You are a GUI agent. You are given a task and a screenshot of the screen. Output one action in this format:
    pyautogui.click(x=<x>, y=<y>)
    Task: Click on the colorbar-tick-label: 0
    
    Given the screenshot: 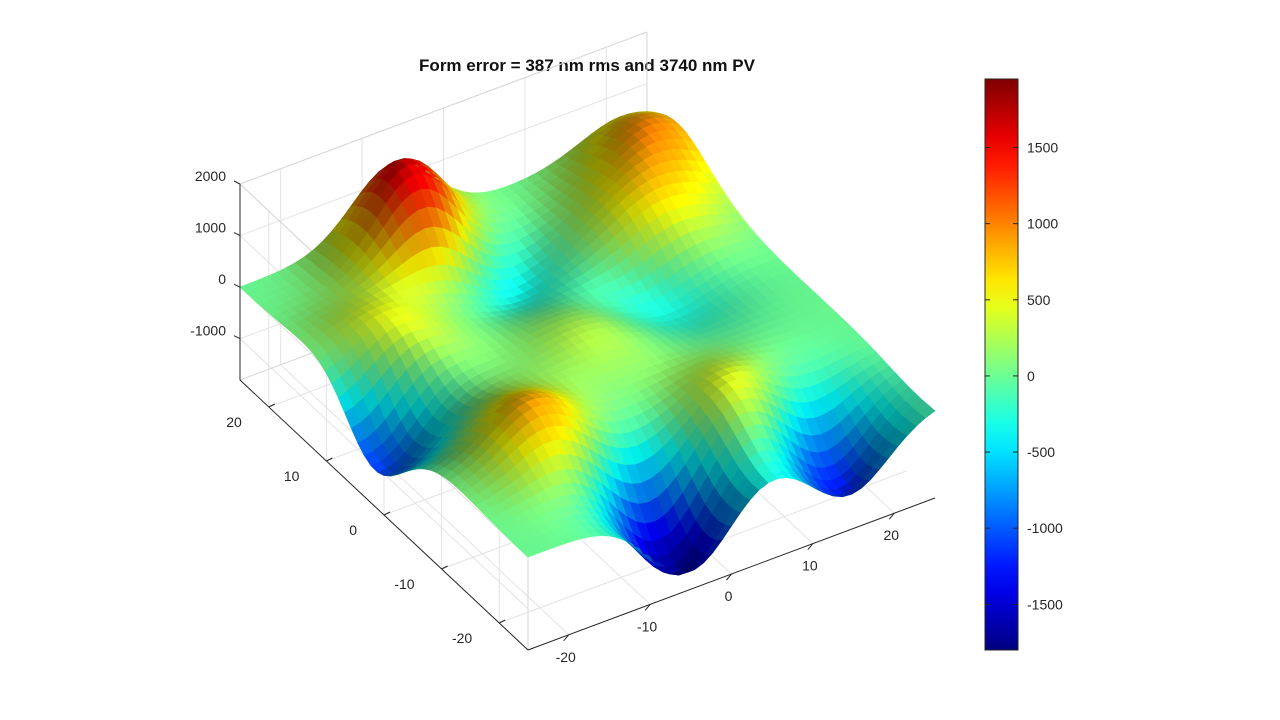 What is the action you would take?
    pyautogui.click(x=1031, y=376)
    